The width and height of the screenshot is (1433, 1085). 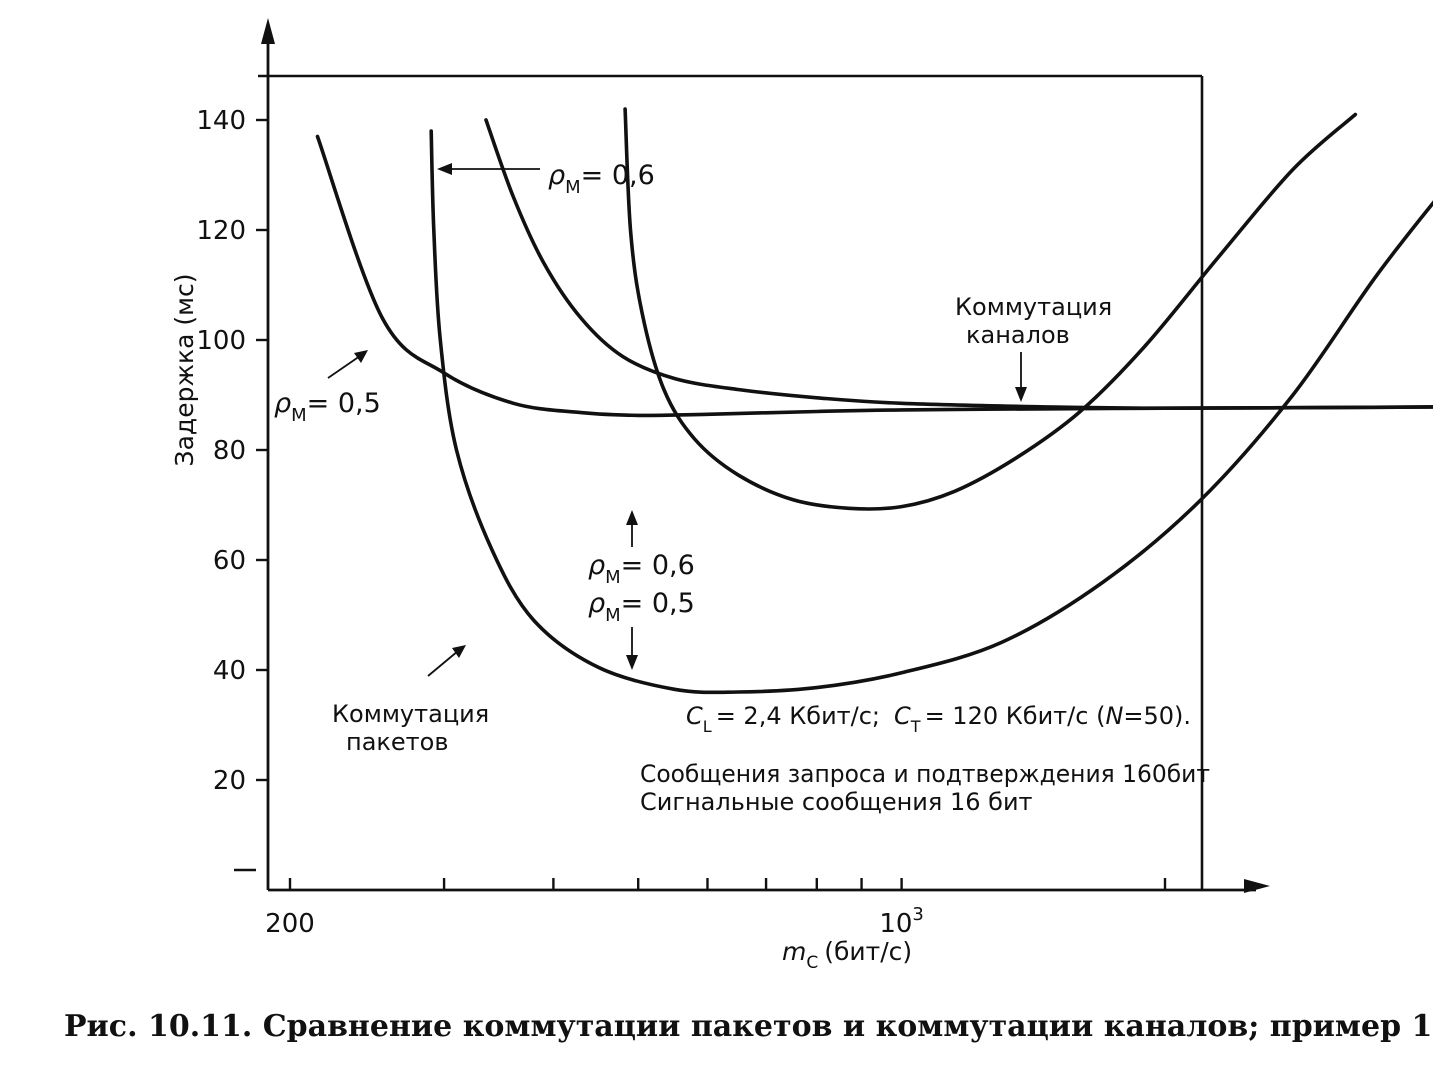 What do you see at coordinates (347, 364) in the screenshot?
I see `pointer-rho05-left-arrow` at bounding box center [347, 364].